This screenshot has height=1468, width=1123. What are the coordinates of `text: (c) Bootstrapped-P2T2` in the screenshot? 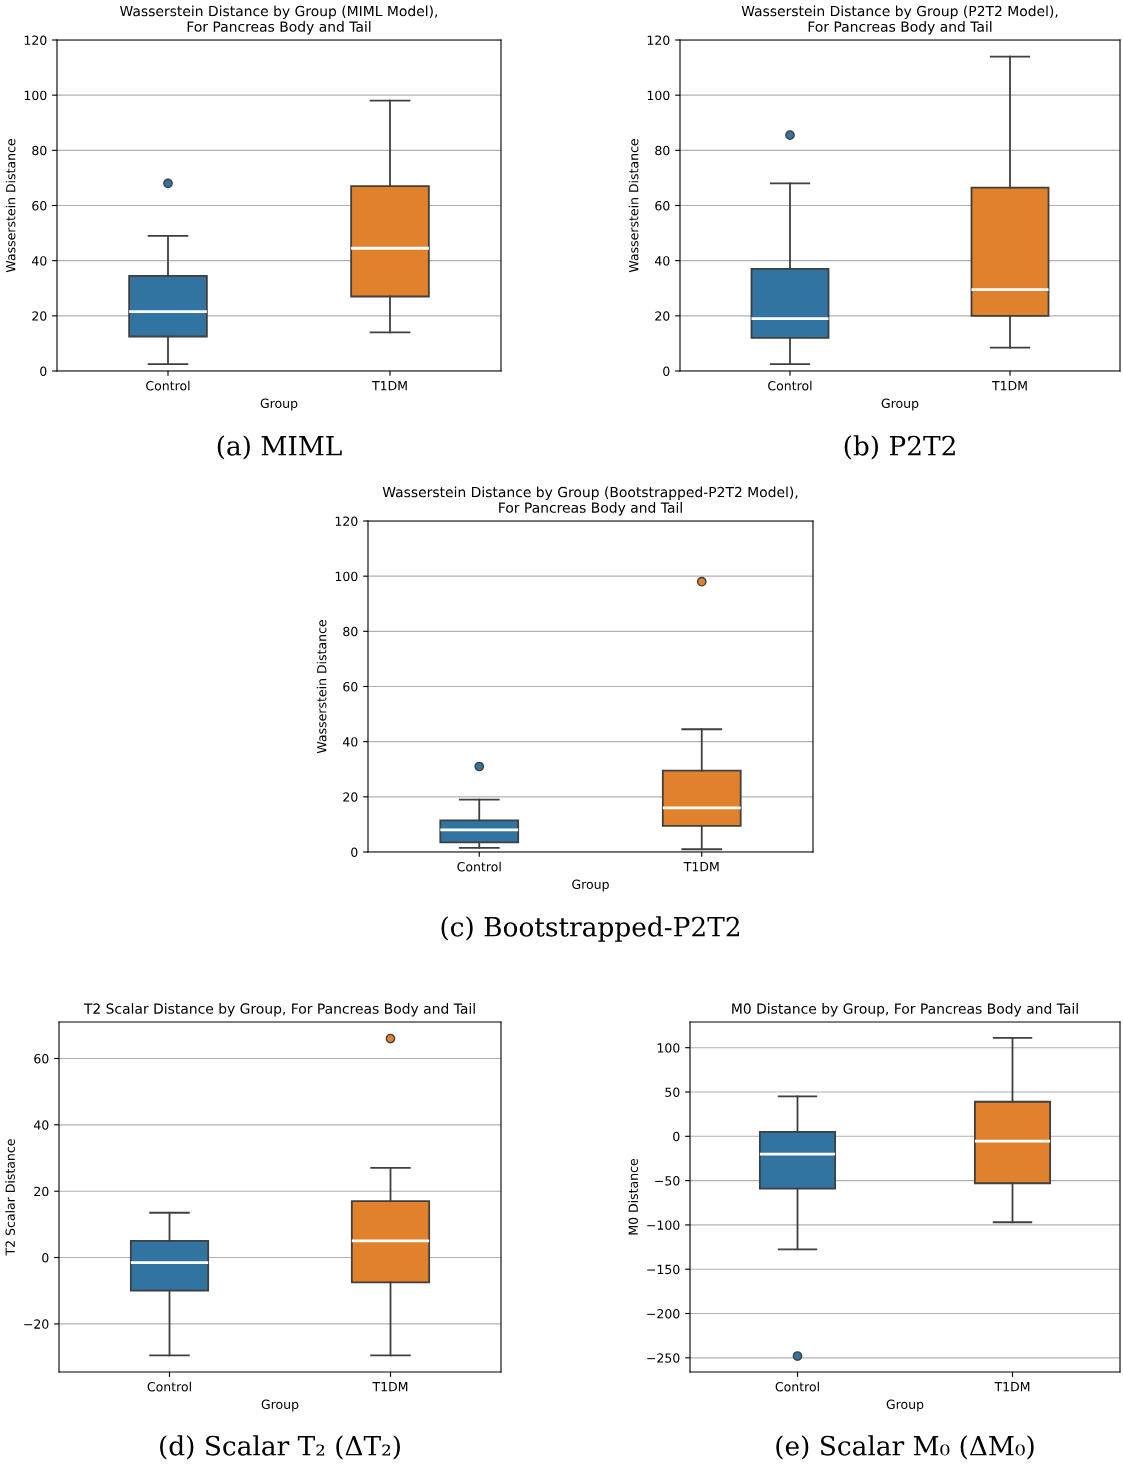 It's located at (590, 929).